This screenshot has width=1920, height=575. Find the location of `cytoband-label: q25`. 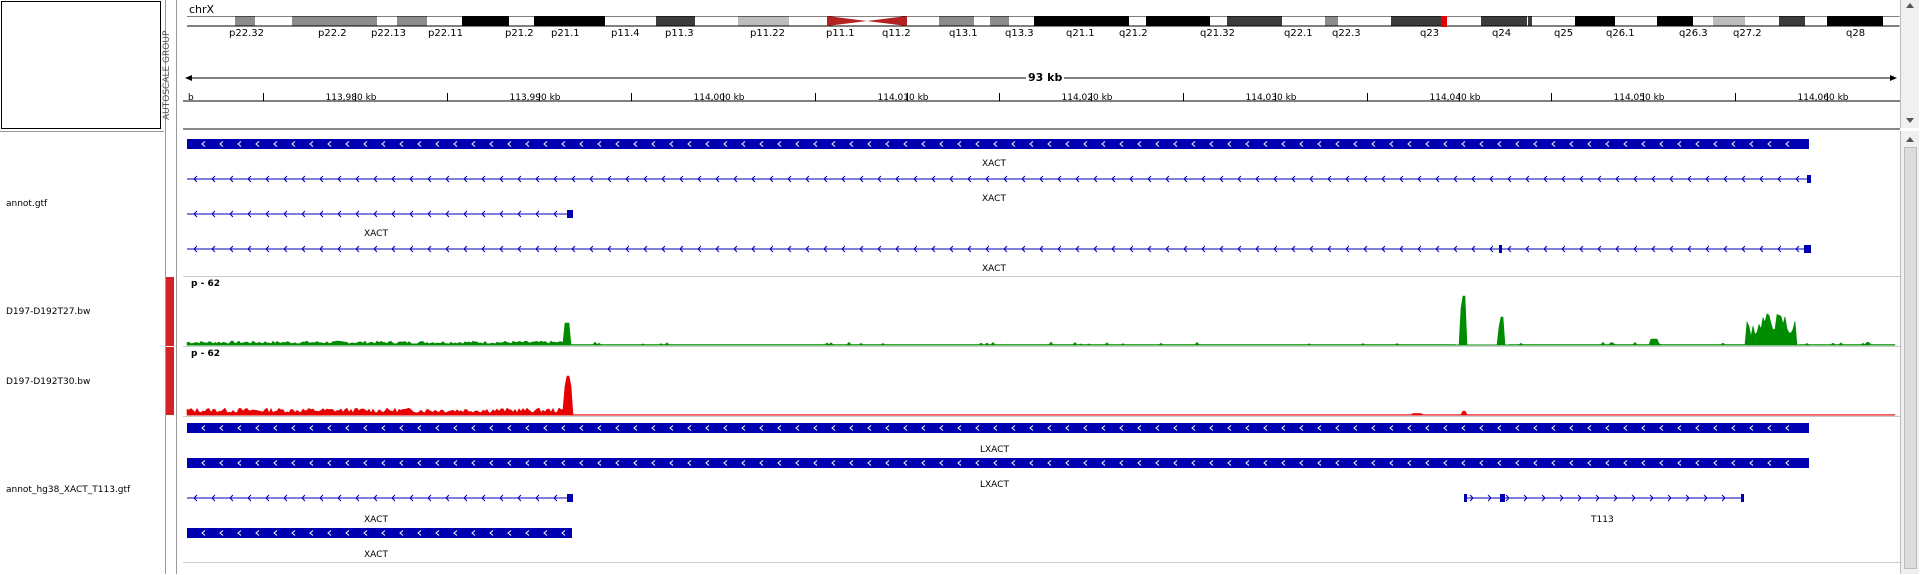

cytoband-label: q25 is located at coordinates (1564, 33).